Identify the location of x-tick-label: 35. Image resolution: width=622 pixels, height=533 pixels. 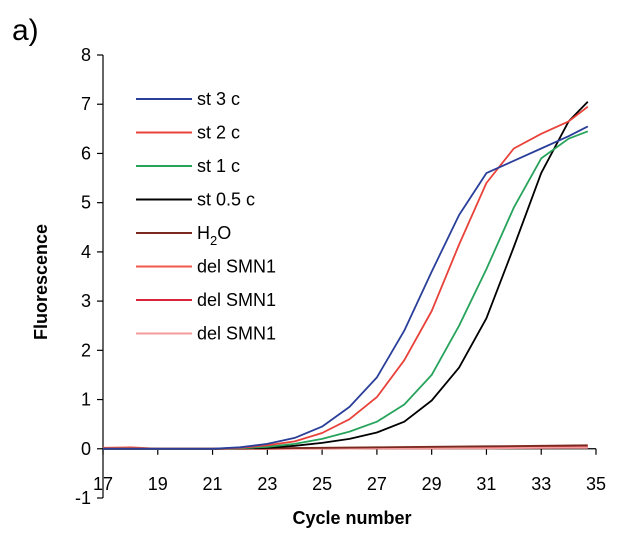
(596, 484).